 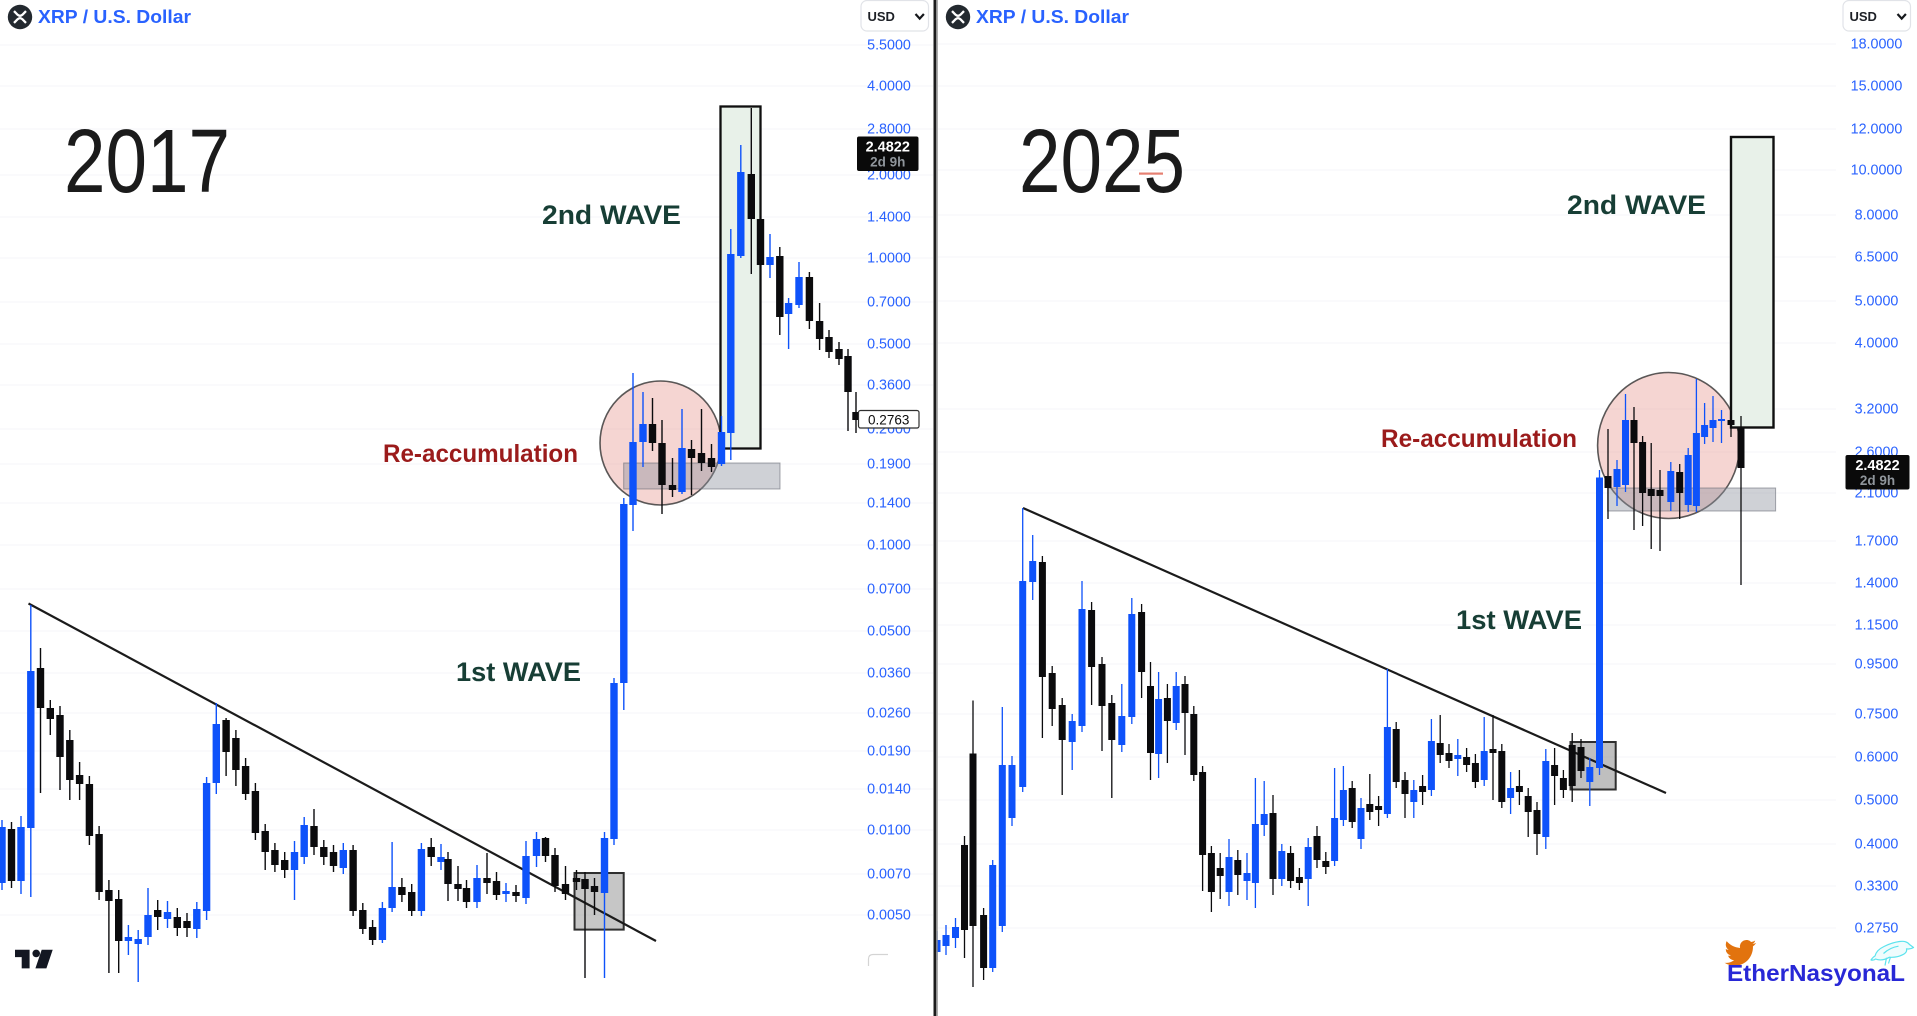 What do you see at coordinates (1877, 758) in the screenshot?
I see `svg-text: 0.6000` at bounding box center [1877, 758].